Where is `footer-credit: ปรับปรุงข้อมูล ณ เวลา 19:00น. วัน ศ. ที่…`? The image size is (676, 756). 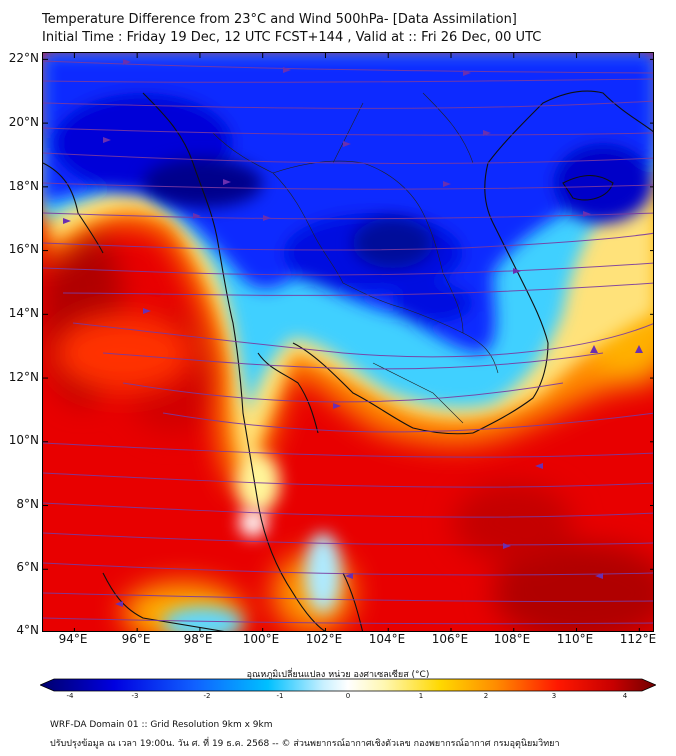 footer-credit: ปรับปรุงข้อมูล ณ เวลา 19:00น. วัน ศ. ที่… is located at coordinates (305, 744).